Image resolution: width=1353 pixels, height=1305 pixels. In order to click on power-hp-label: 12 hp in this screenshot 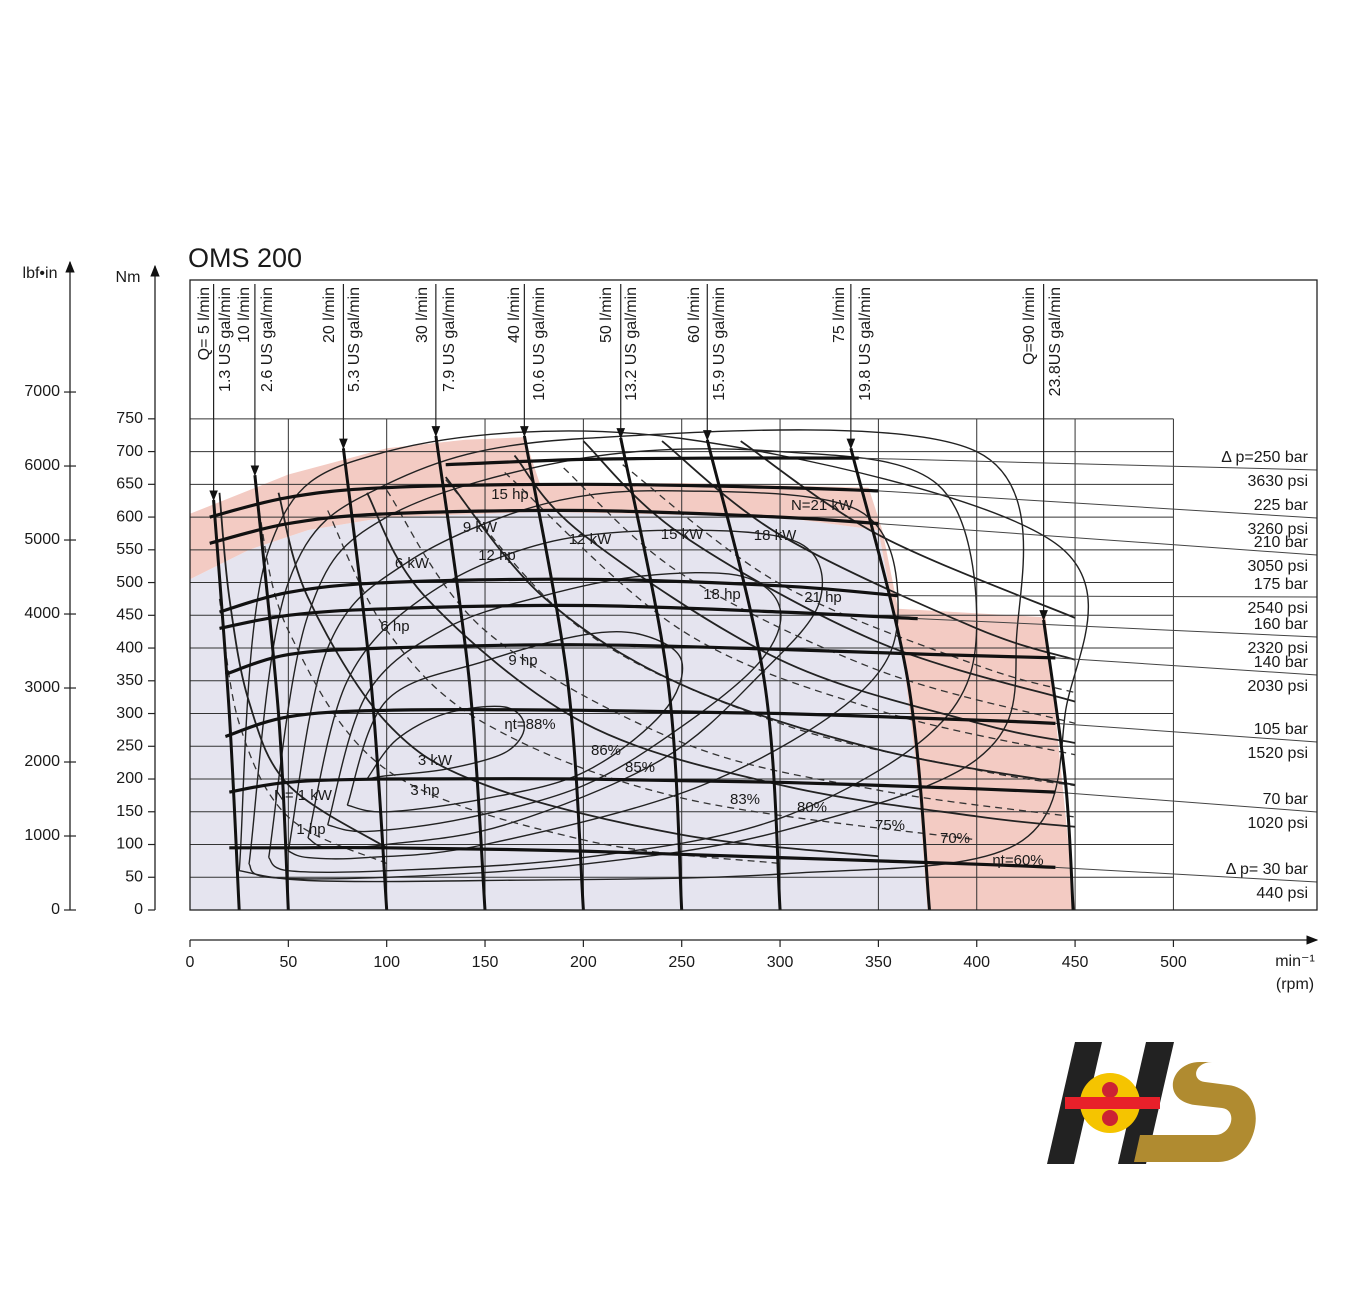, I will do `click(497, 555)`.